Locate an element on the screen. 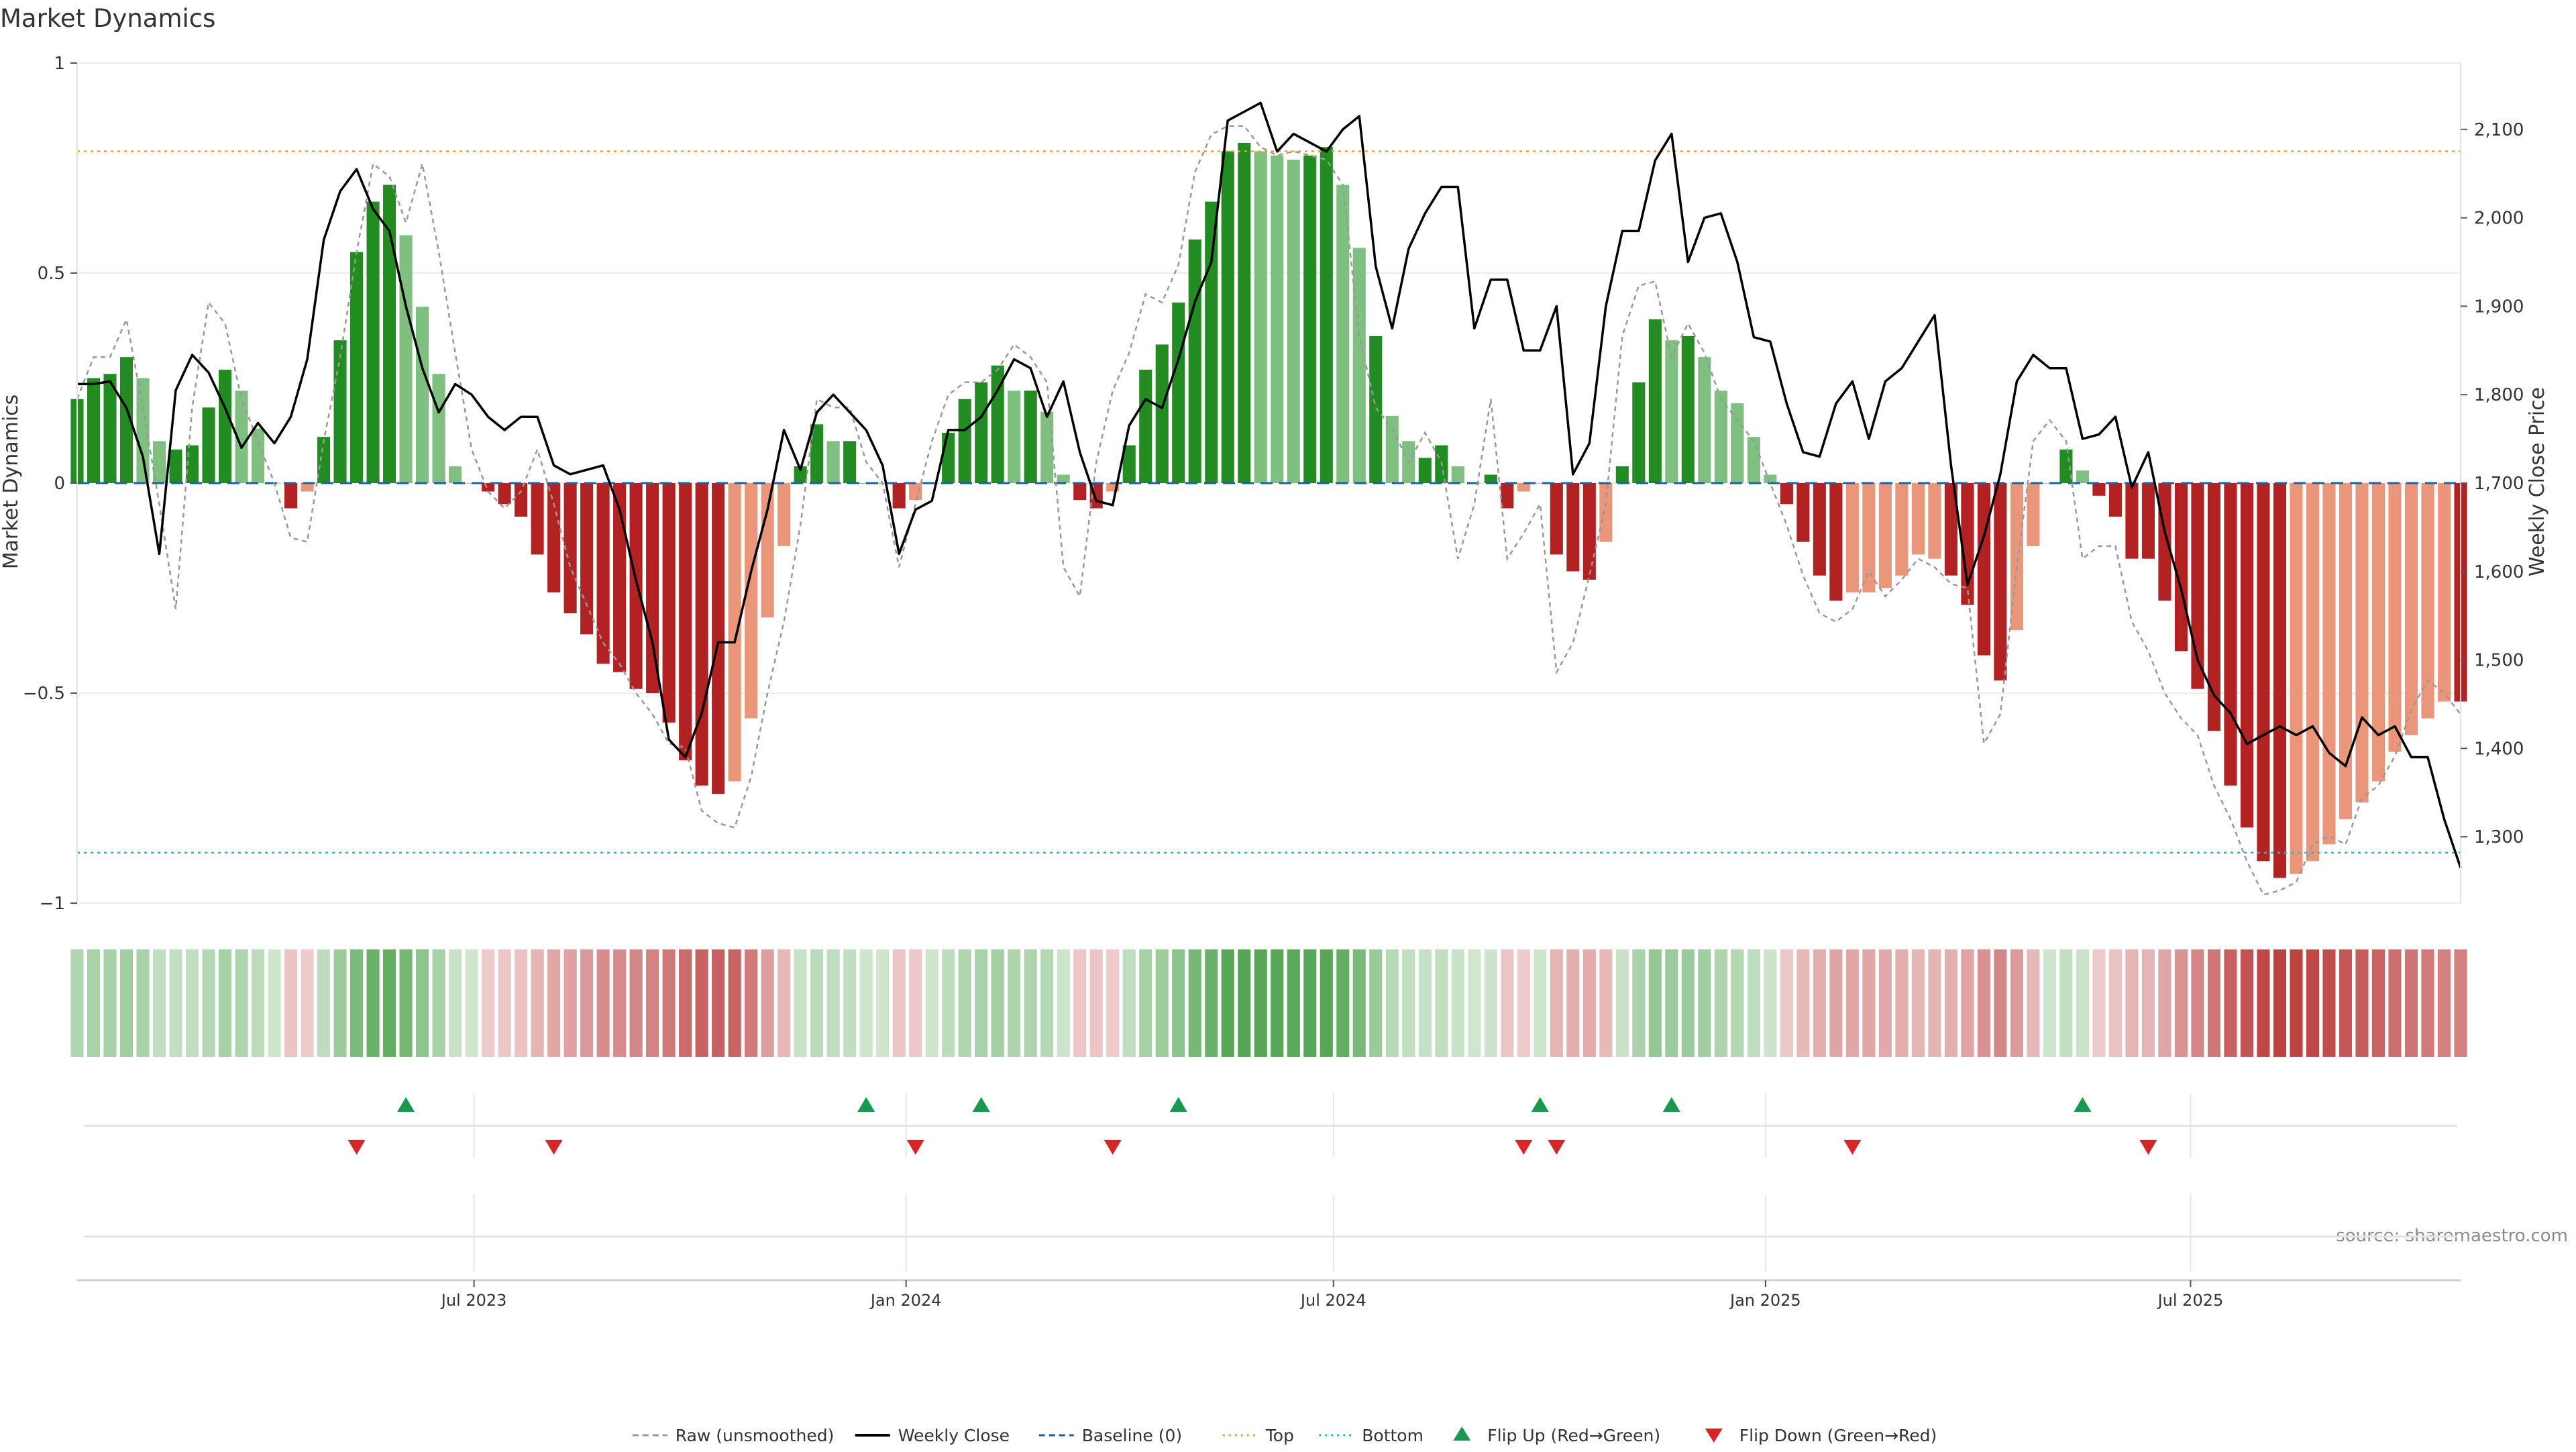 The width and height of the screenshot is (2576, 1452). legend-label: Weekly Close is located at coordinates (954, 1436).